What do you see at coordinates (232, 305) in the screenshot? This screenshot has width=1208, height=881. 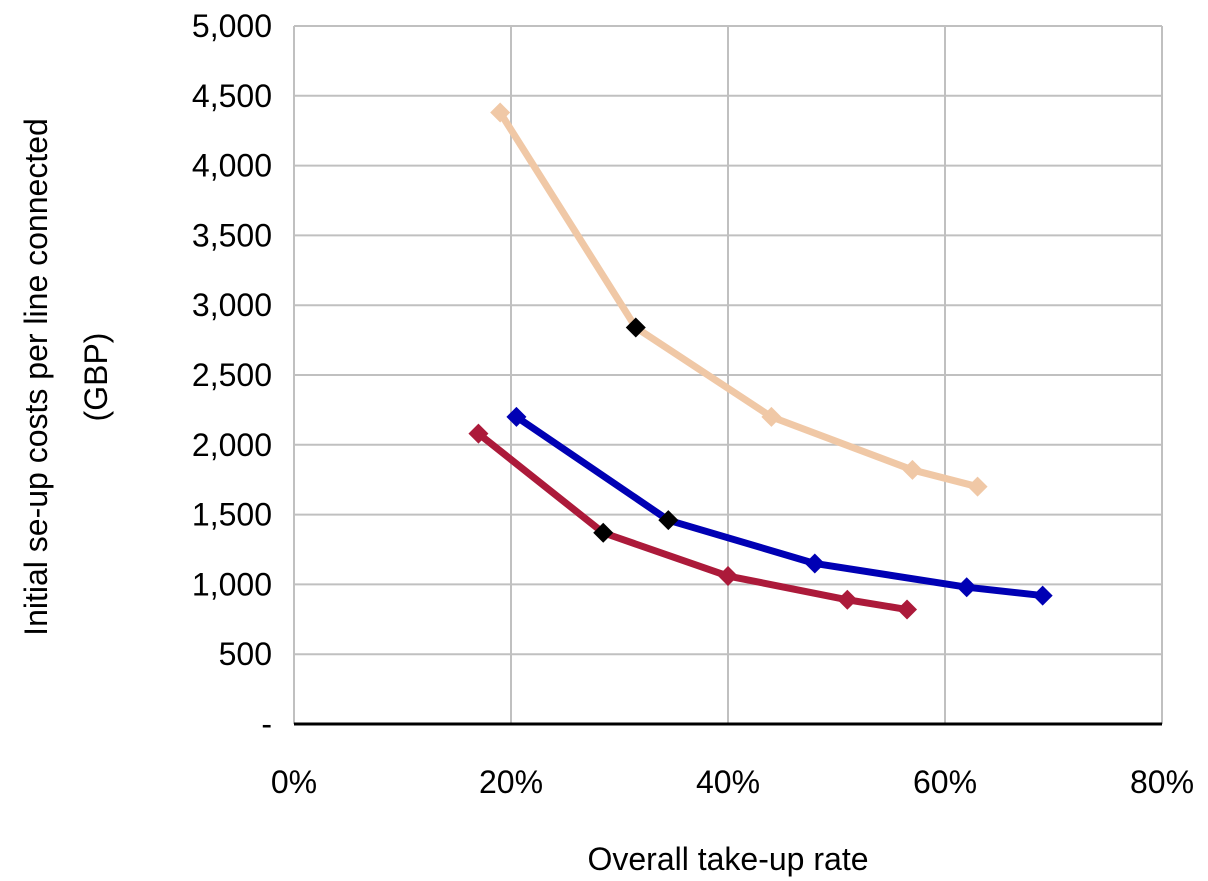 I see `y-tick-label-6: 3,000` at bounding box center [232, 305].